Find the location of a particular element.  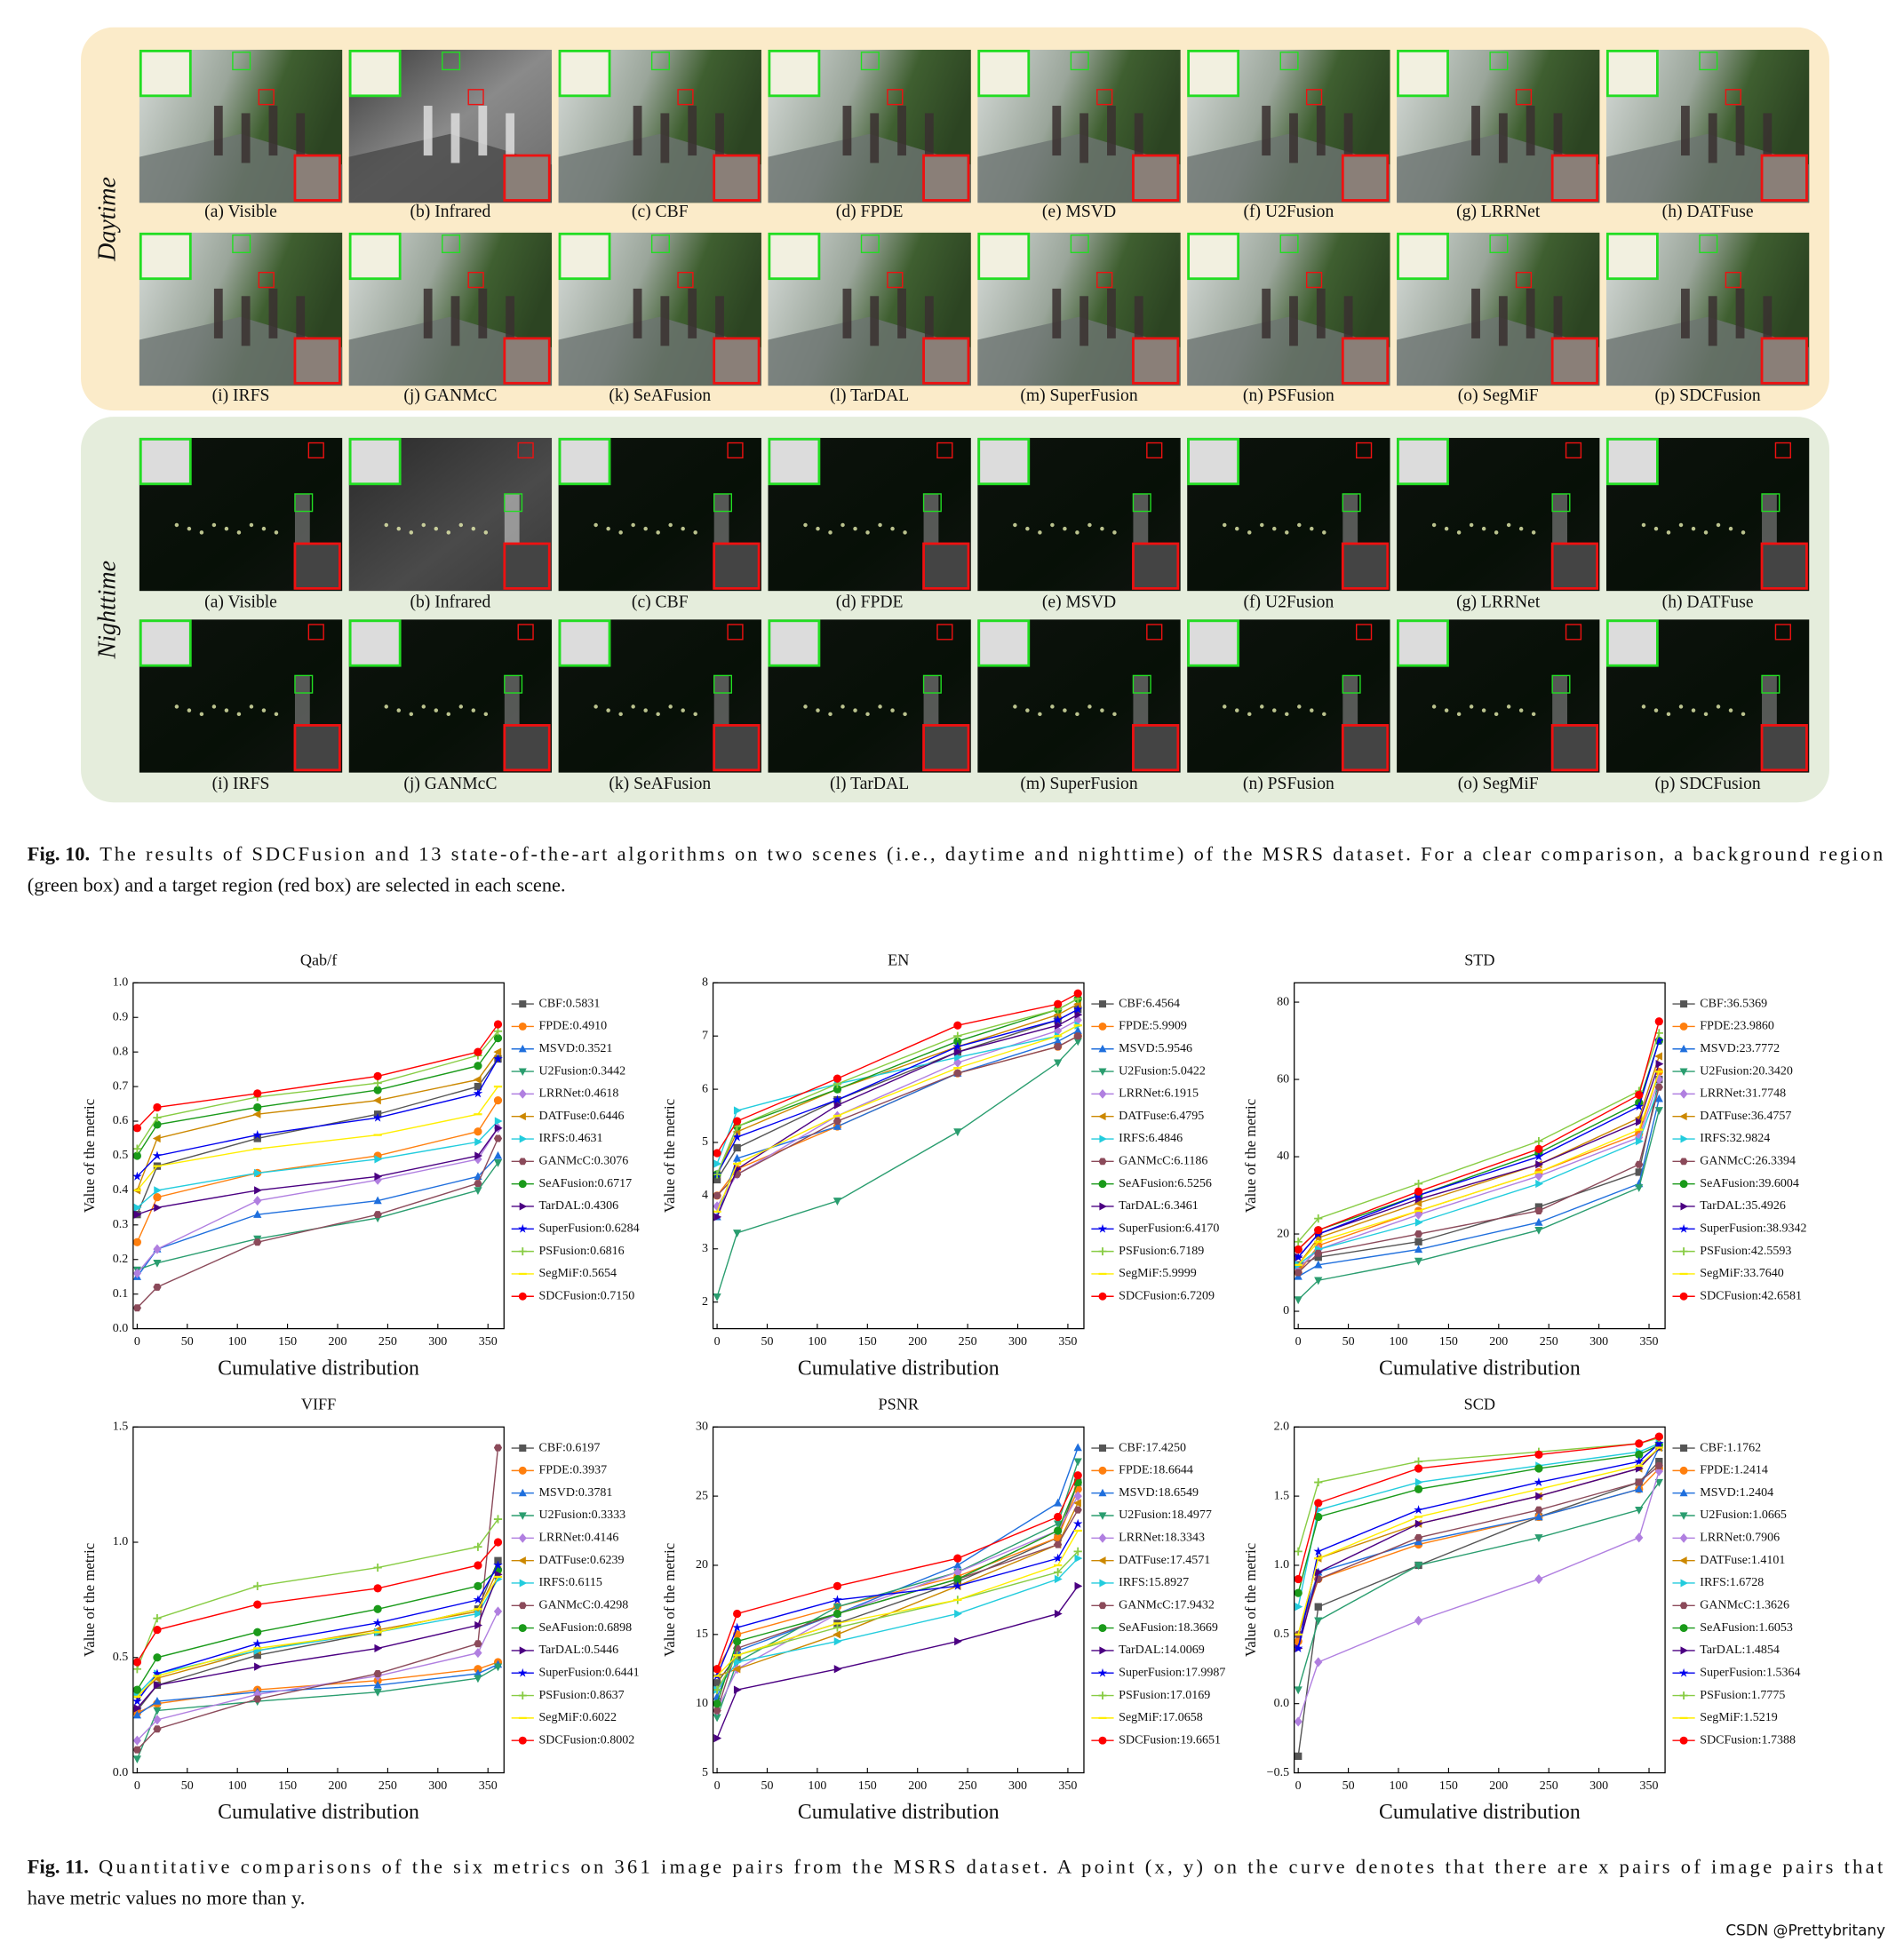

legend-entry: SDCFusion:42.6581 is located at coordinates (1751, 1295).